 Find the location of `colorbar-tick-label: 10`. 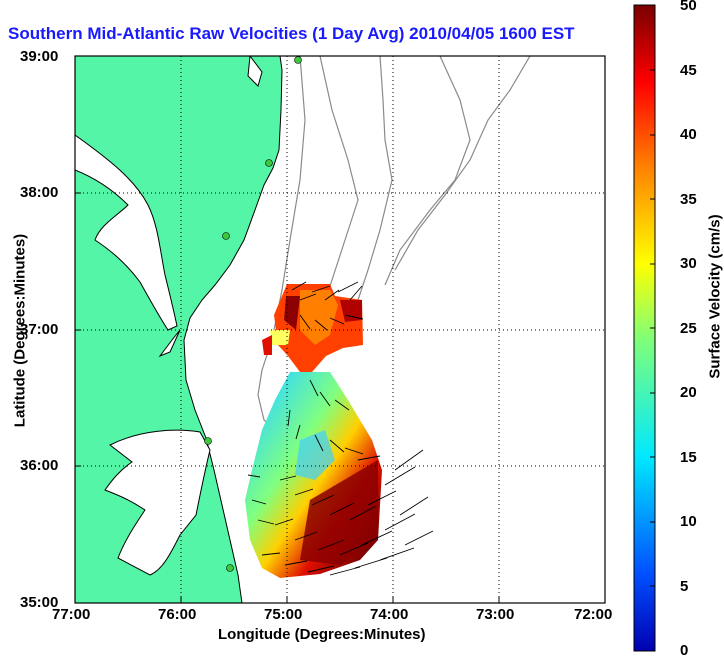

colorbar-tick-label: 10 is located at coordinates (688, 521).